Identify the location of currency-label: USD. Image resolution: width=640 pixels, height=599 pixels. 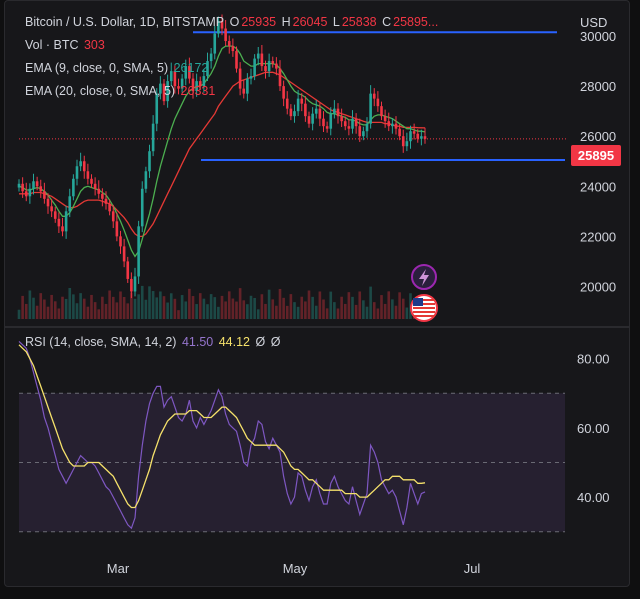
(594, 22).